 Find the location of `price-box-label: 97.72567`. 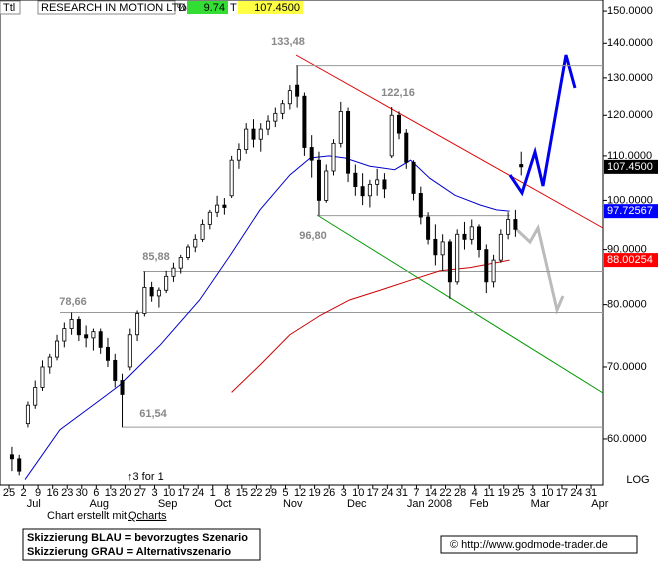

price-box-label: 97.72567 is located at coordinates (630, 211).